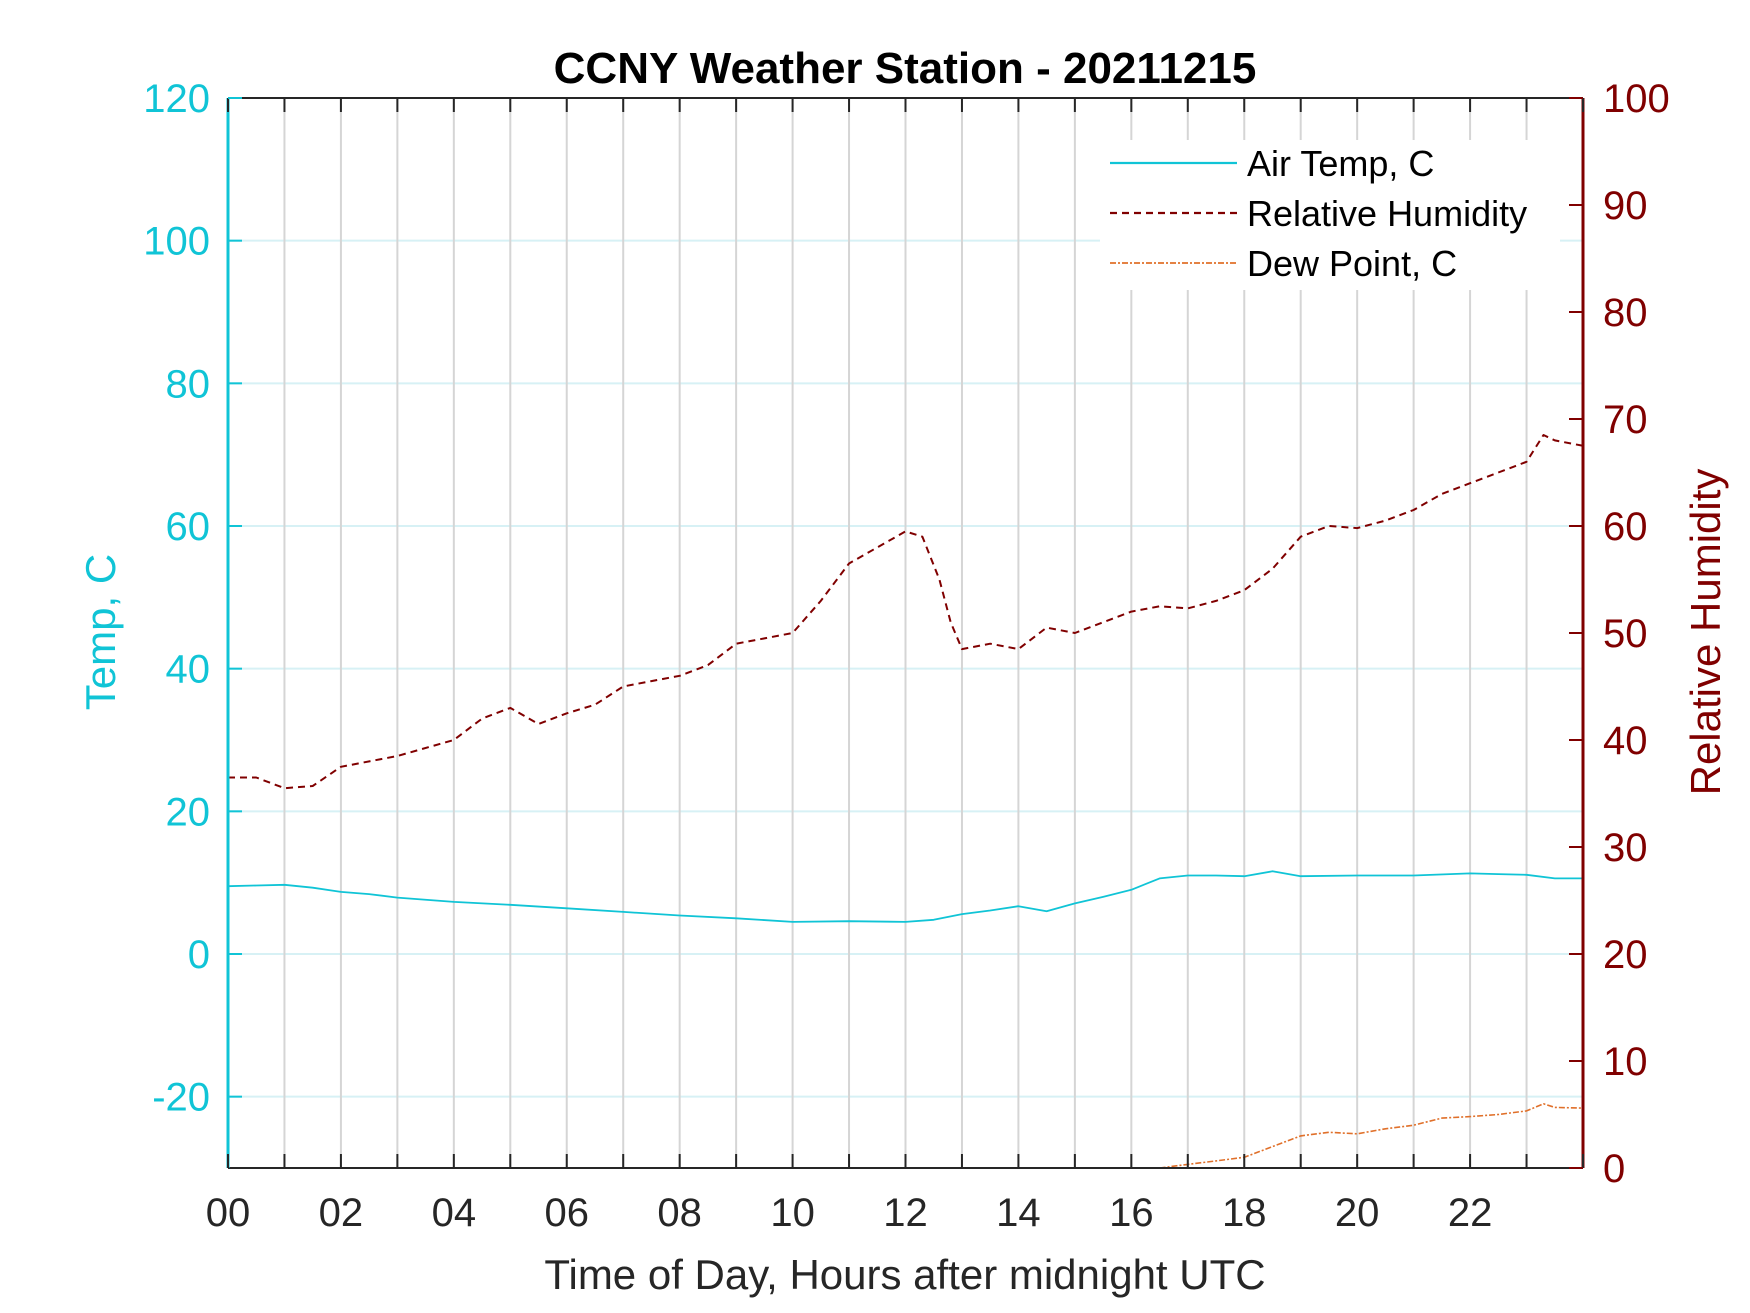 The width and height of the screenshot is (1750, 1313). I want to click on y-left-tick-label: -20, so click(181, 1098).